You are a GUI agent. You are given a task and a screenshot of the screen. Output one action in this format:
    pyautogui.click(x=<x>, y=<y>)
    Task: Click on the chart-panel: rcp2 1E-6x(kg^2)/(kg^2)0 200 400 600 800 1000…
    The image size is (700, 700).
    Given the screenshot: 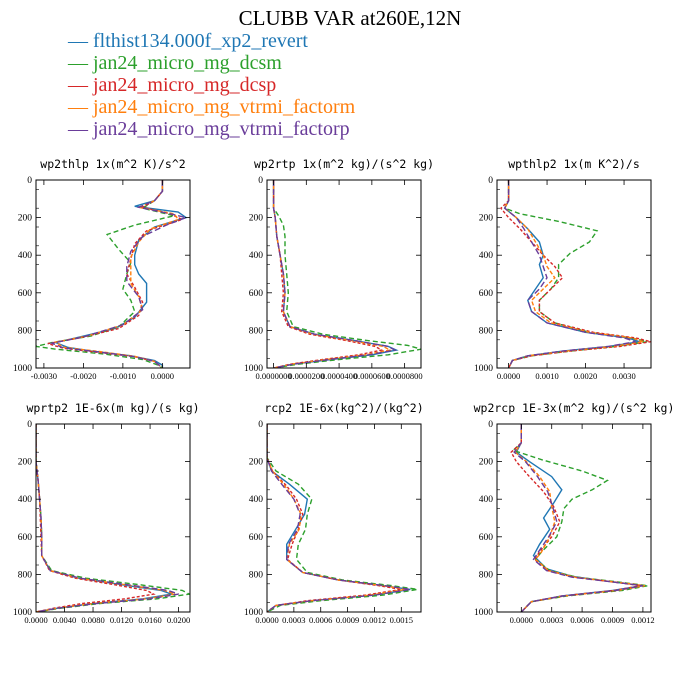 What is the action you would take?
    pyautogui.click(x=334, y=513)
    